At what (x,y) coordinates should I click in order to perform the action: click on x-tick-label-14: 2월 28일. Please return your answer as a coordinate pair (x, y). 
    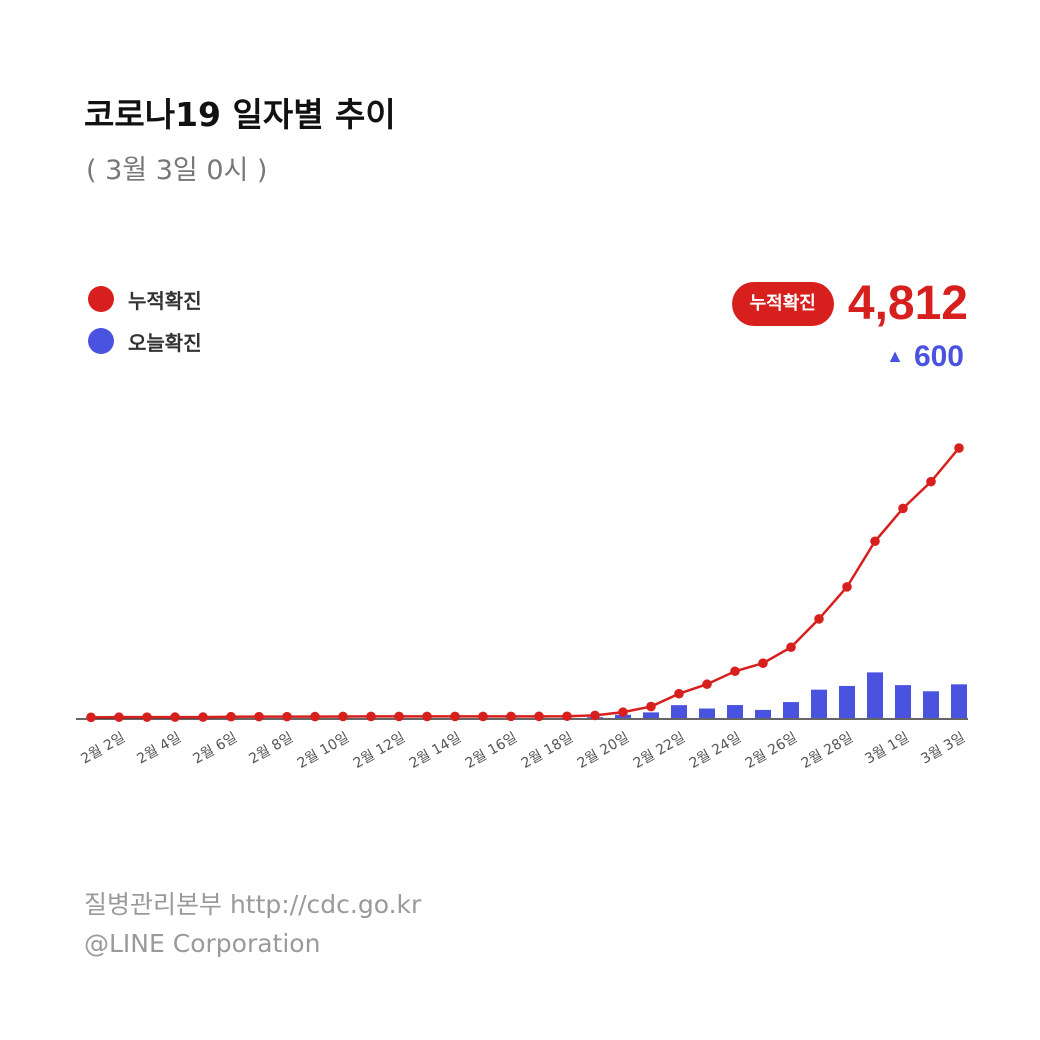
    Looking at the image, I should click on (827, 751).